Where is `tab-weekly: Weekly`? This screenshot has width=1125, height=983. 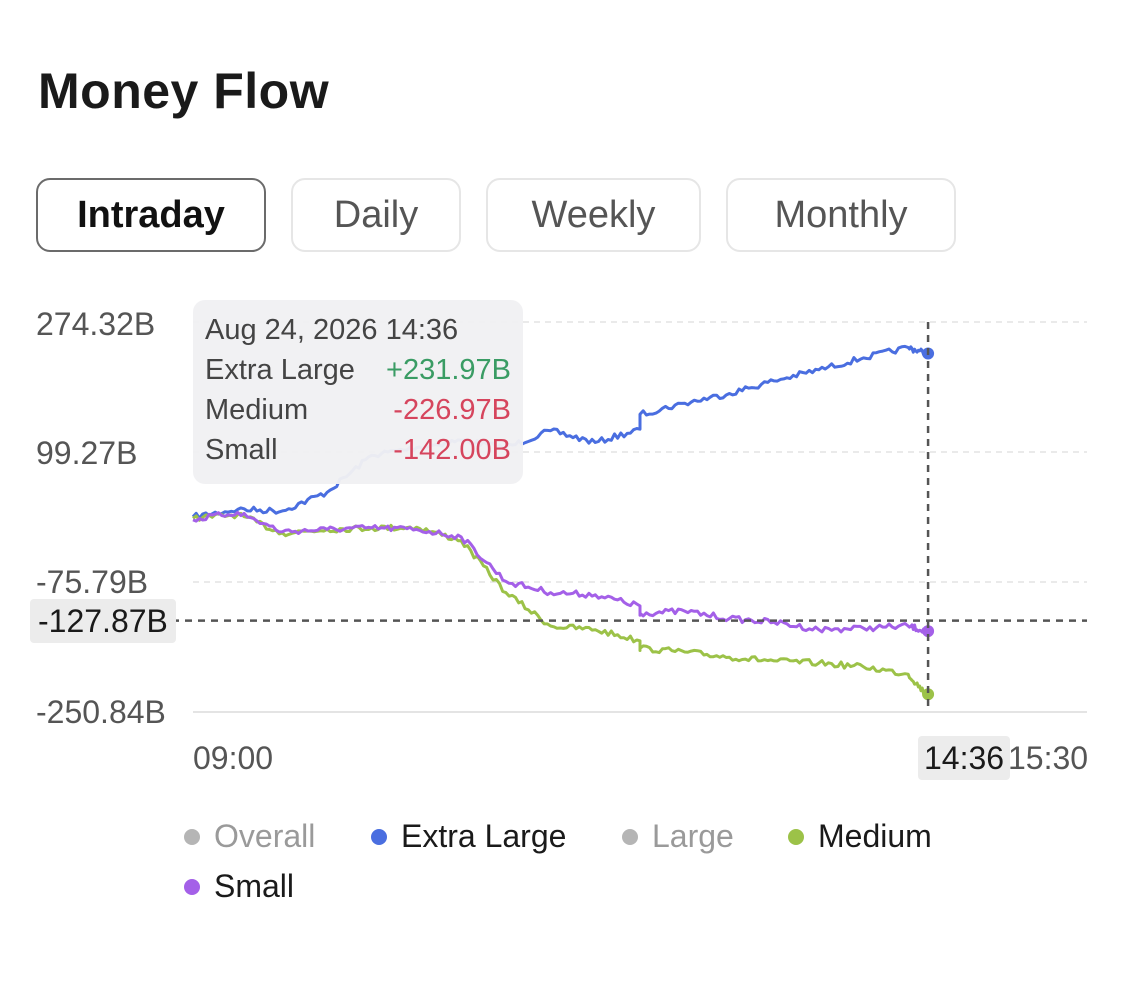
tab-weekly: Weekly is located at coordinates (593, 215).